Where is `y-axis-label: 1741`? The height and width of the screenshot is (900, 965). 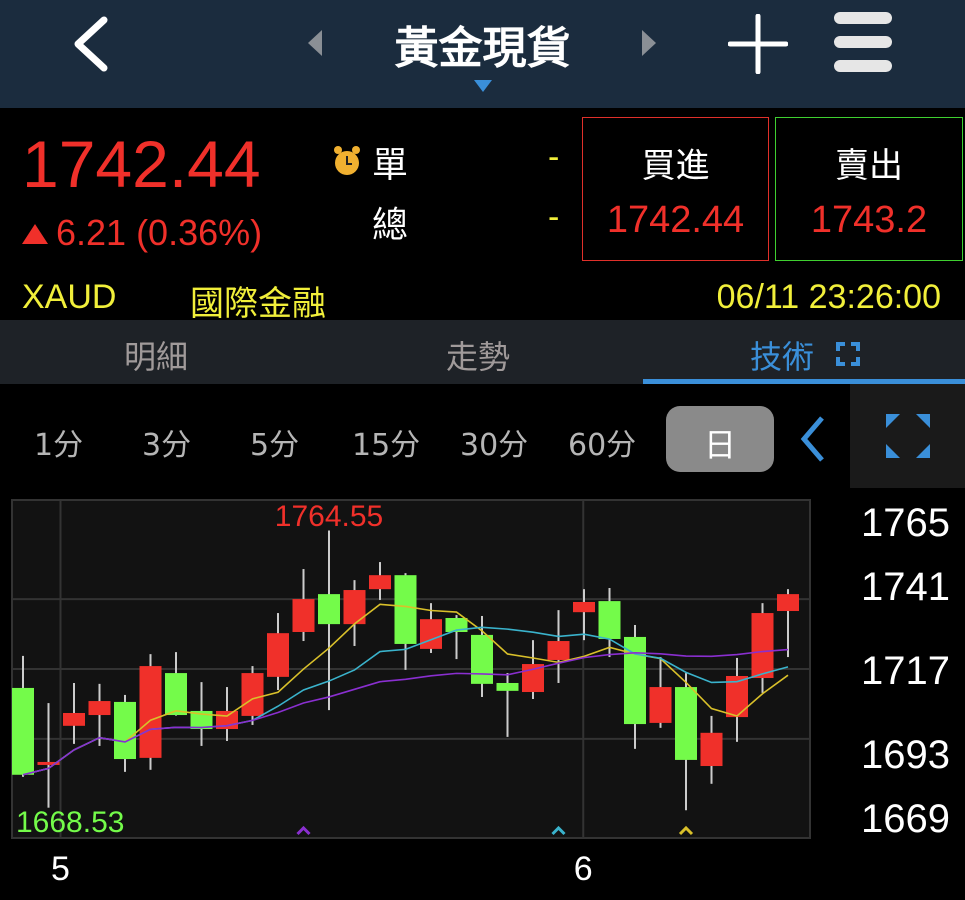
y-axis-label: 1741 is located at coordinates (905, 587).